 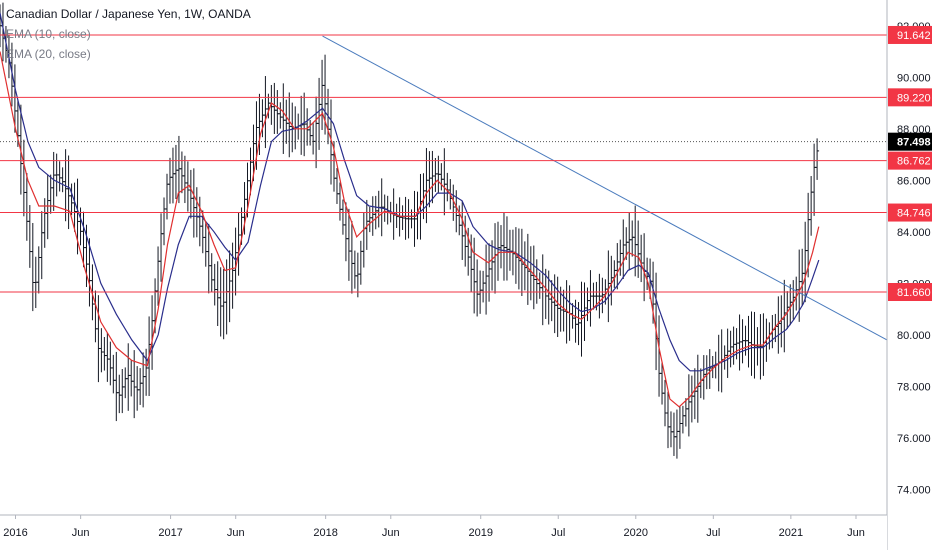 I want to click on time-axis-area, so click(x=443, y=532).